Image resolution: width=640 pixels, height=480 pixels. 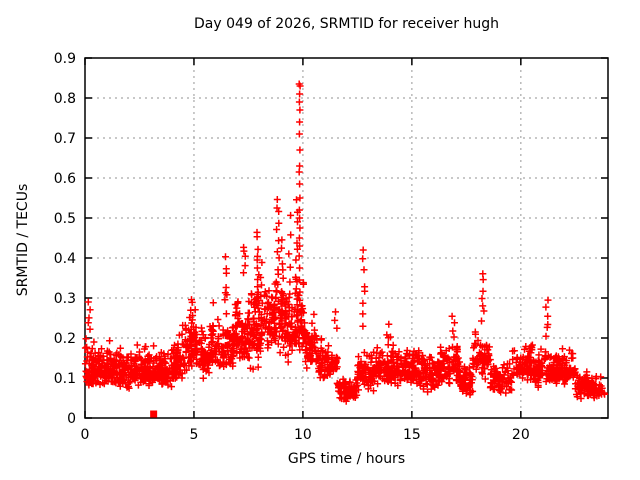 What do you see at coordinates (65, 219) in the screenshot?
I see `y-tick-label: 0.5` at bounding box center [65, 219].